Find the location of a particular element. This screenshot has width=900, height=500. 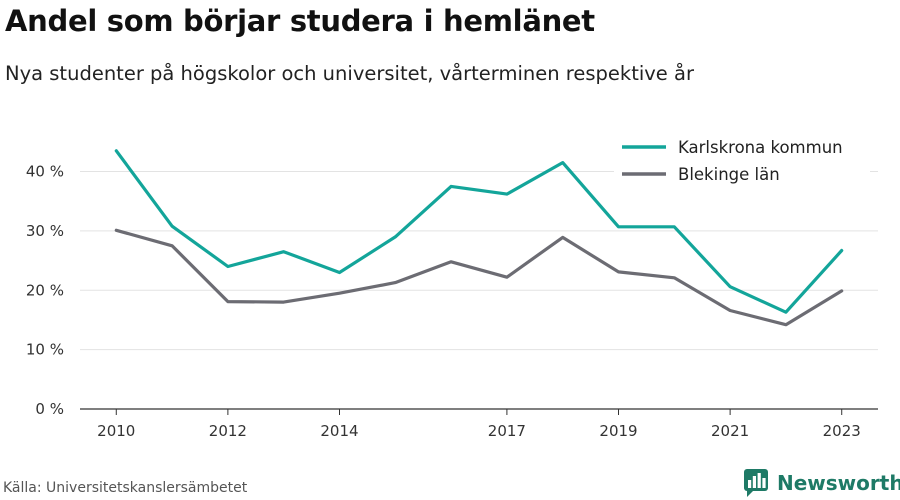

y-tick-label: 10 % is located at coordinates (45, 350).